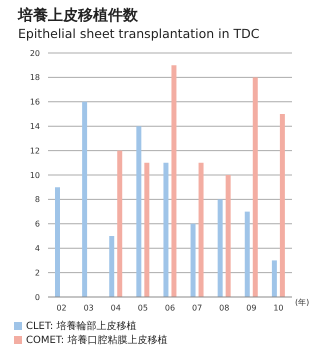  Describe the element at coordinates (35, 102) in the screenshot. I see `y-tick-label: 16` at that location.